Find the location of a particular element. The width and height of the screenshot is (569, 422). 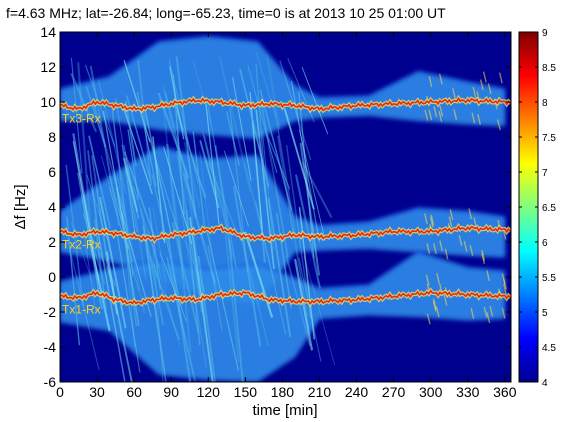

trace-label-Tx2-Rx: Tx2-Rx is located at coordinates (81, 245).